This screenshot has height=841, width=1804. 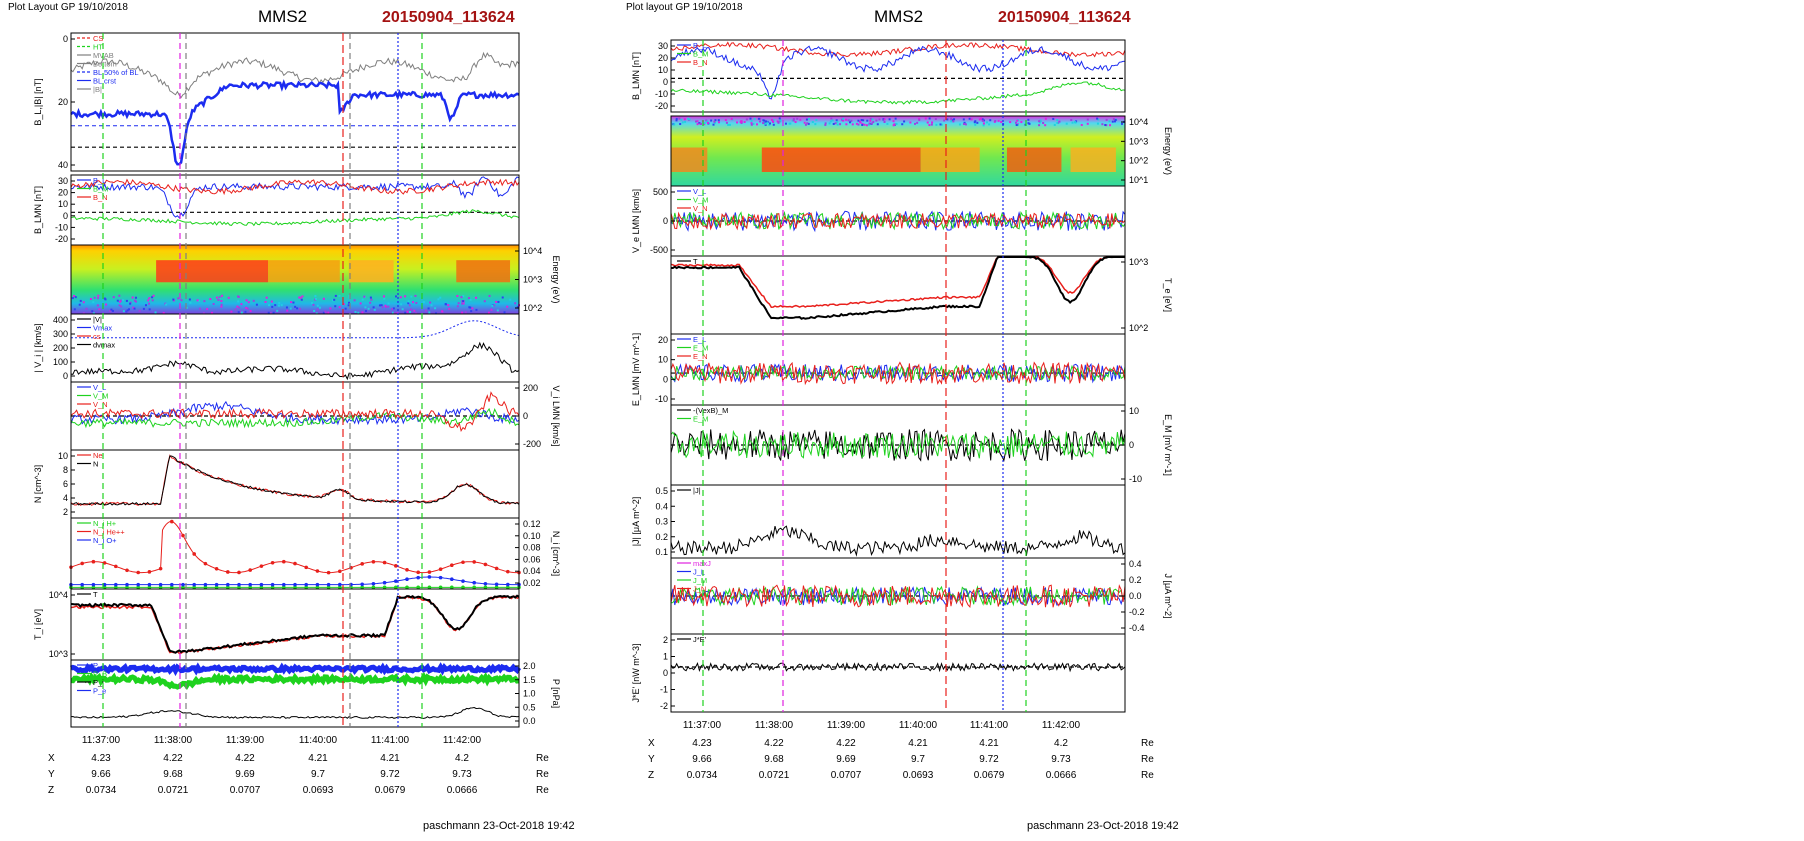 What do you see at coordinates (710, 410) in the screenshot?
I see `right-legend-label: -(VexB)_M` at bounding box center [710, 410].